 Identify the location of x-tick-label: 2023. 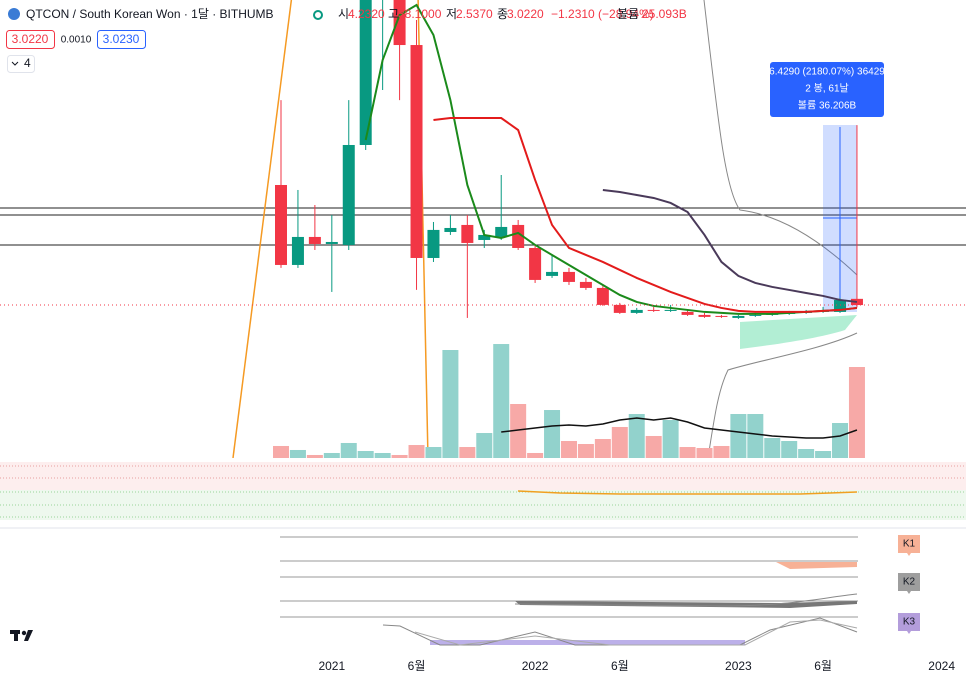
(738, 666).